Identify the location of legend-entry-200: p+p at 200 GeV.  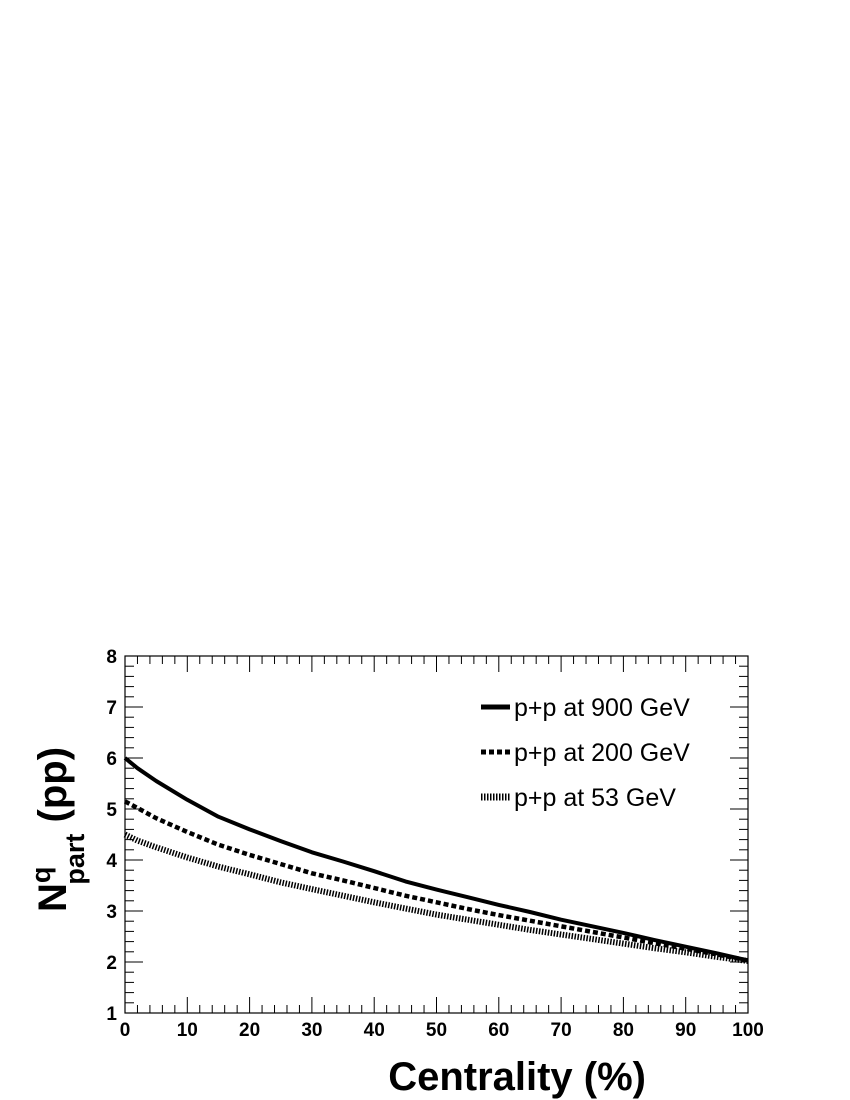
(585, 753).